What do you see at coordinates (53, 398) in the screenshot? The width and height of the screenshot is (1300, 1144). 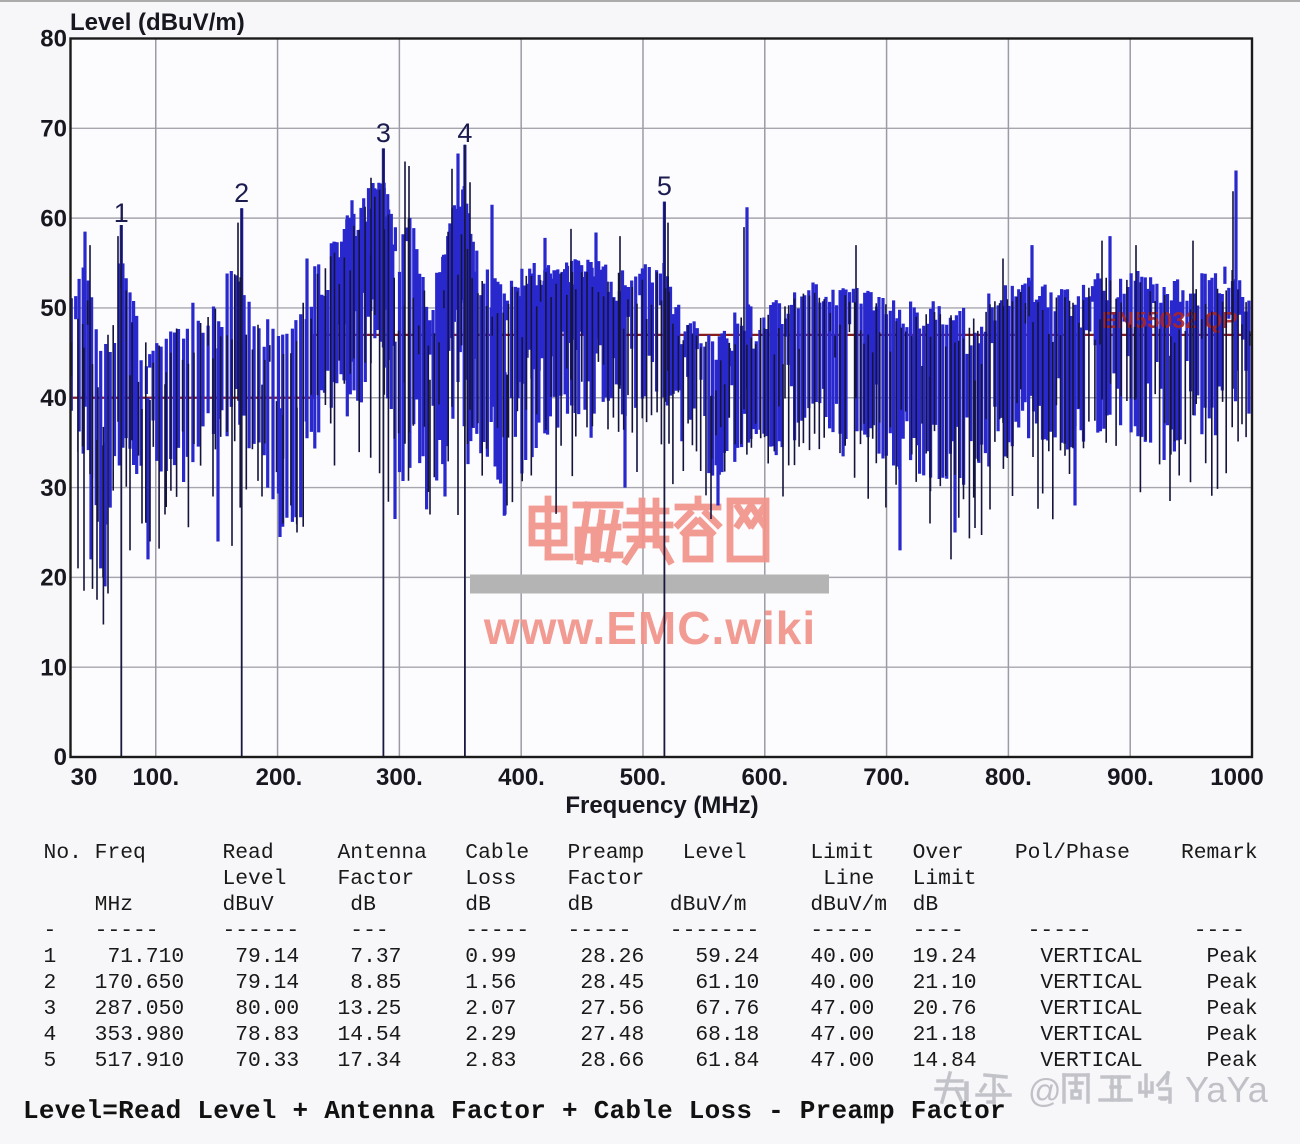 I see `svg-text: 40` at bounding box center [53, 398].